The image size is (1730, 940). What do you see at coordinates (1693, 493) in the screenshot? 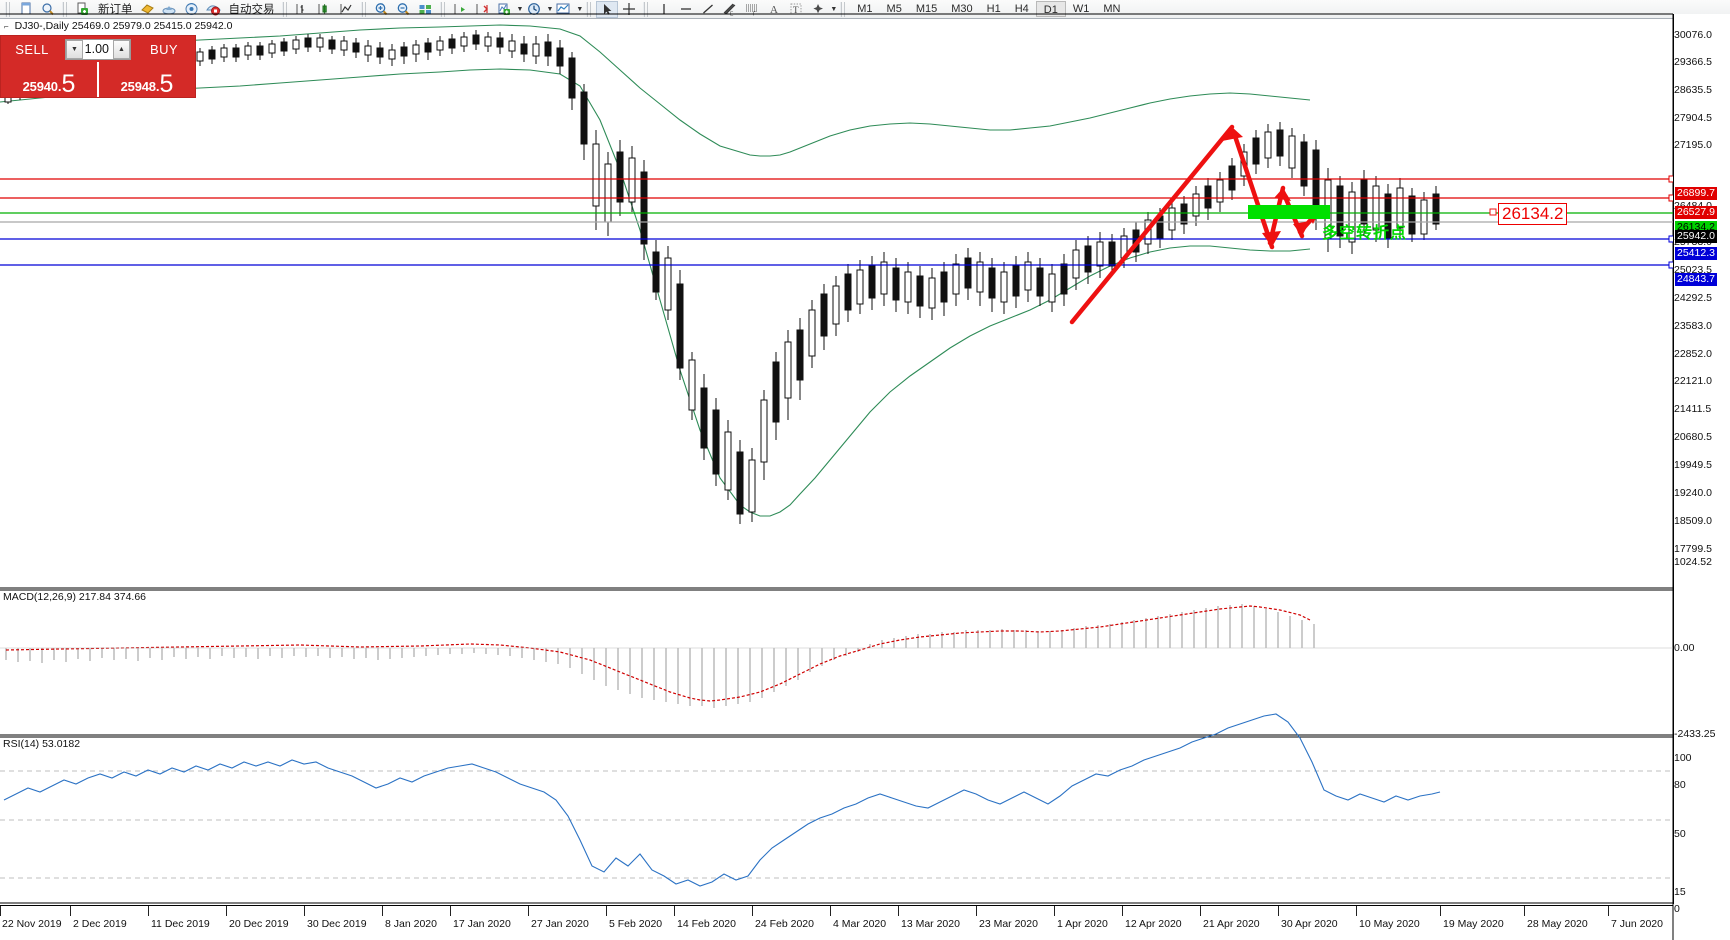
I see `axis-tick: 19240.0` at bounding box center [1693, 493].